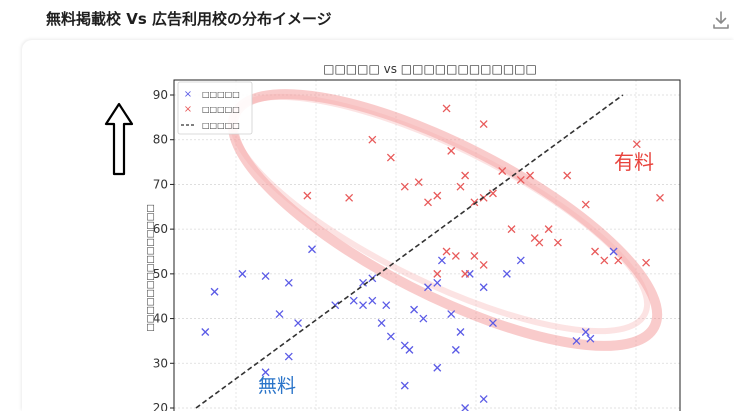 The width and height of the screenshot is (734, 411). What do you see at coordinates (160, 229) in the screenshot?
I see `y-tick-label: 60` at bounding box center [160, 229].